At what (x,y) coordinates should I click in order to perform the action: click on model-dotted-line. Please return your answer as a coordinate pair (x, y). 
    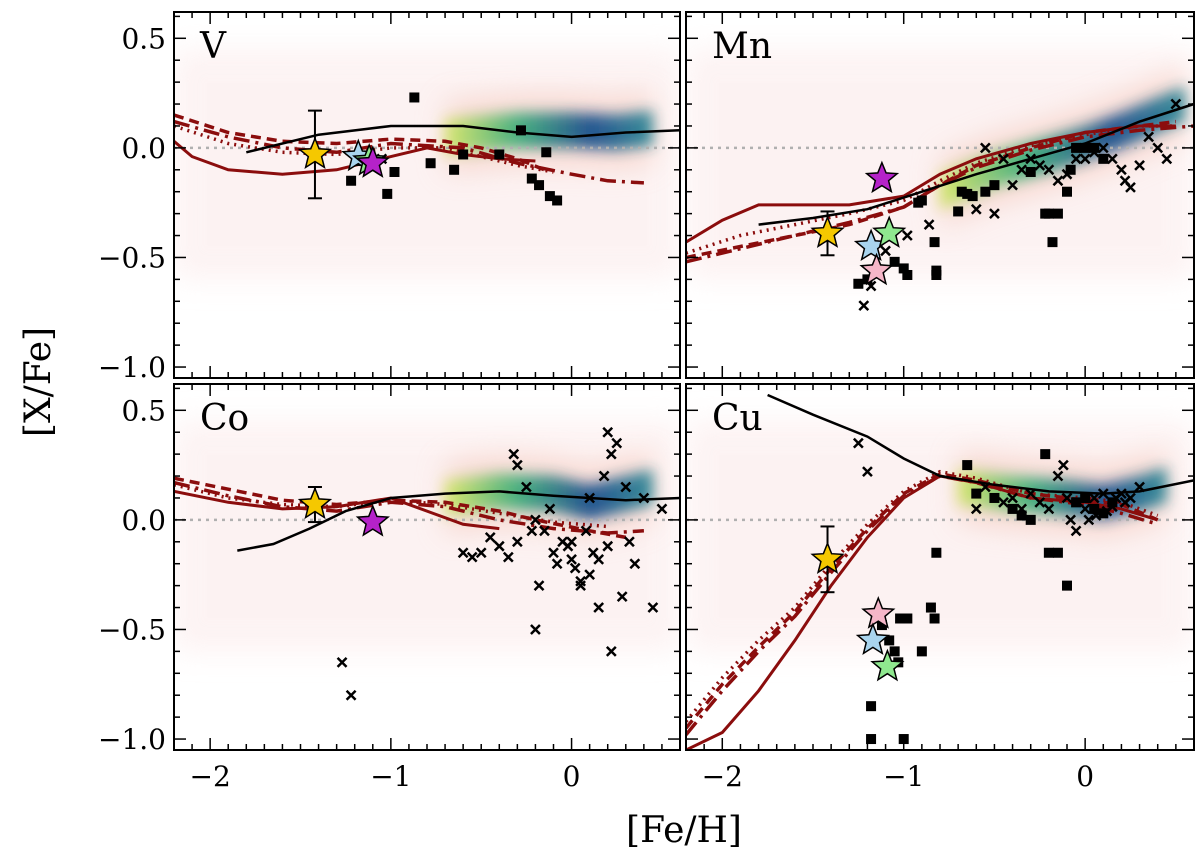
    Looking at the image, I should click on (364, 149).